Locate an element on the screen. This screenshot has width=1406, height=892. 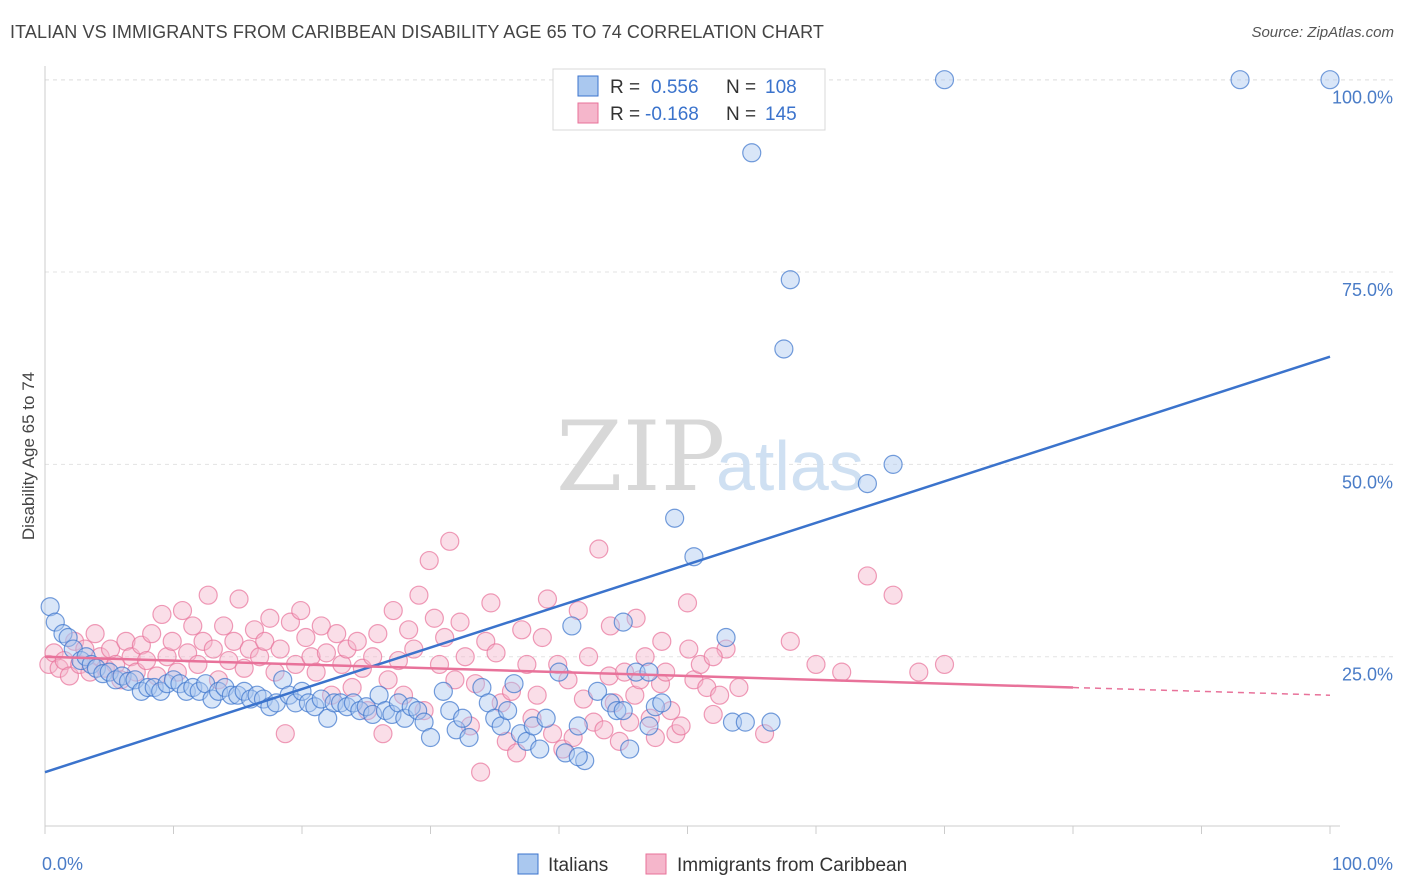
legend-n-label-1: N = is located at coordinates (741, 87).